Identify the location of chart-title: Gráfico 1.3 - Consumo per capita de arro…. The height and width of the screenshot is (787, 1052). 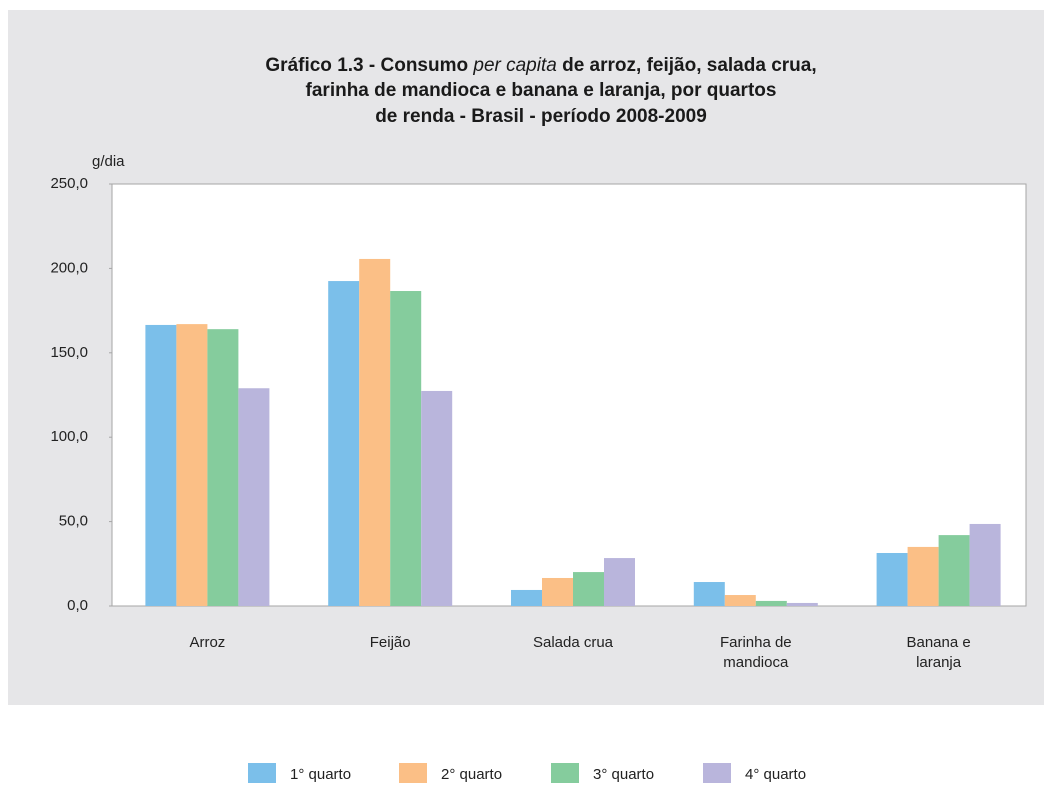
(540, 65).